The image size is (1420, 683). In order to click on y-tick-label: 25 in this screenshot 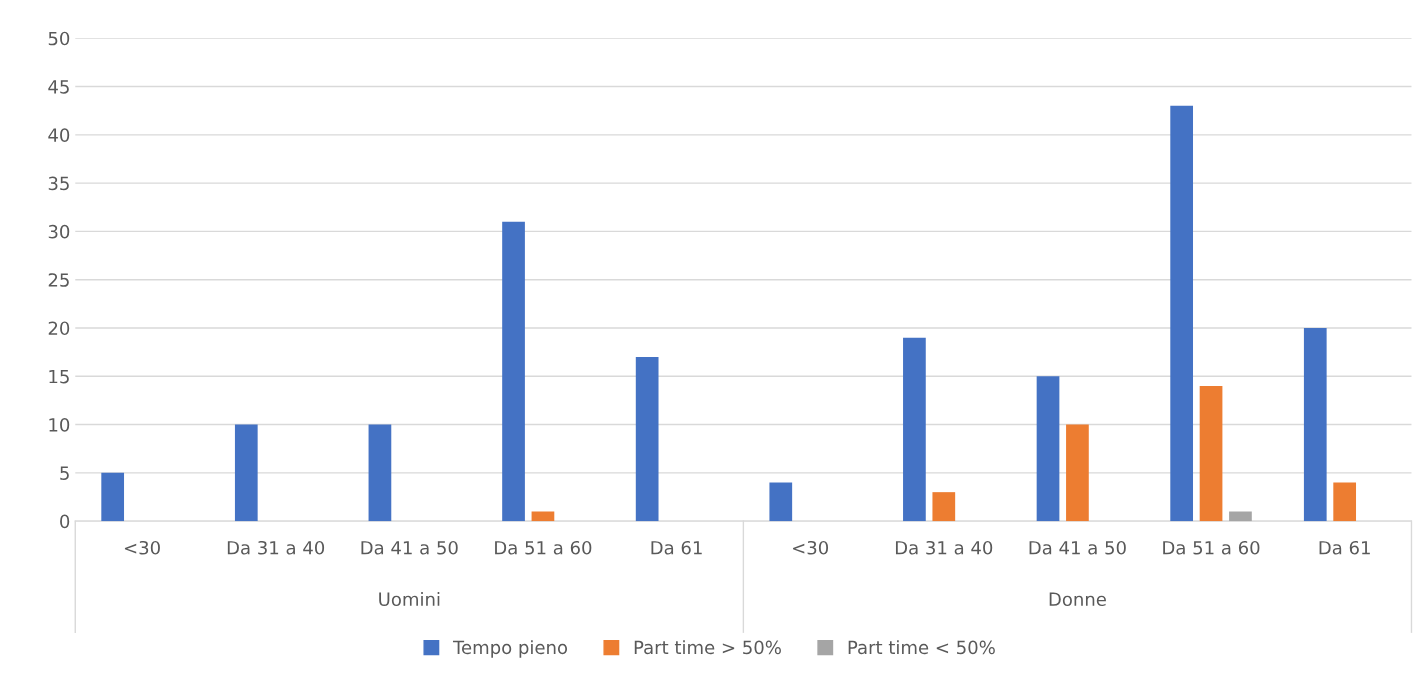, I will do `click(58, 280)`.